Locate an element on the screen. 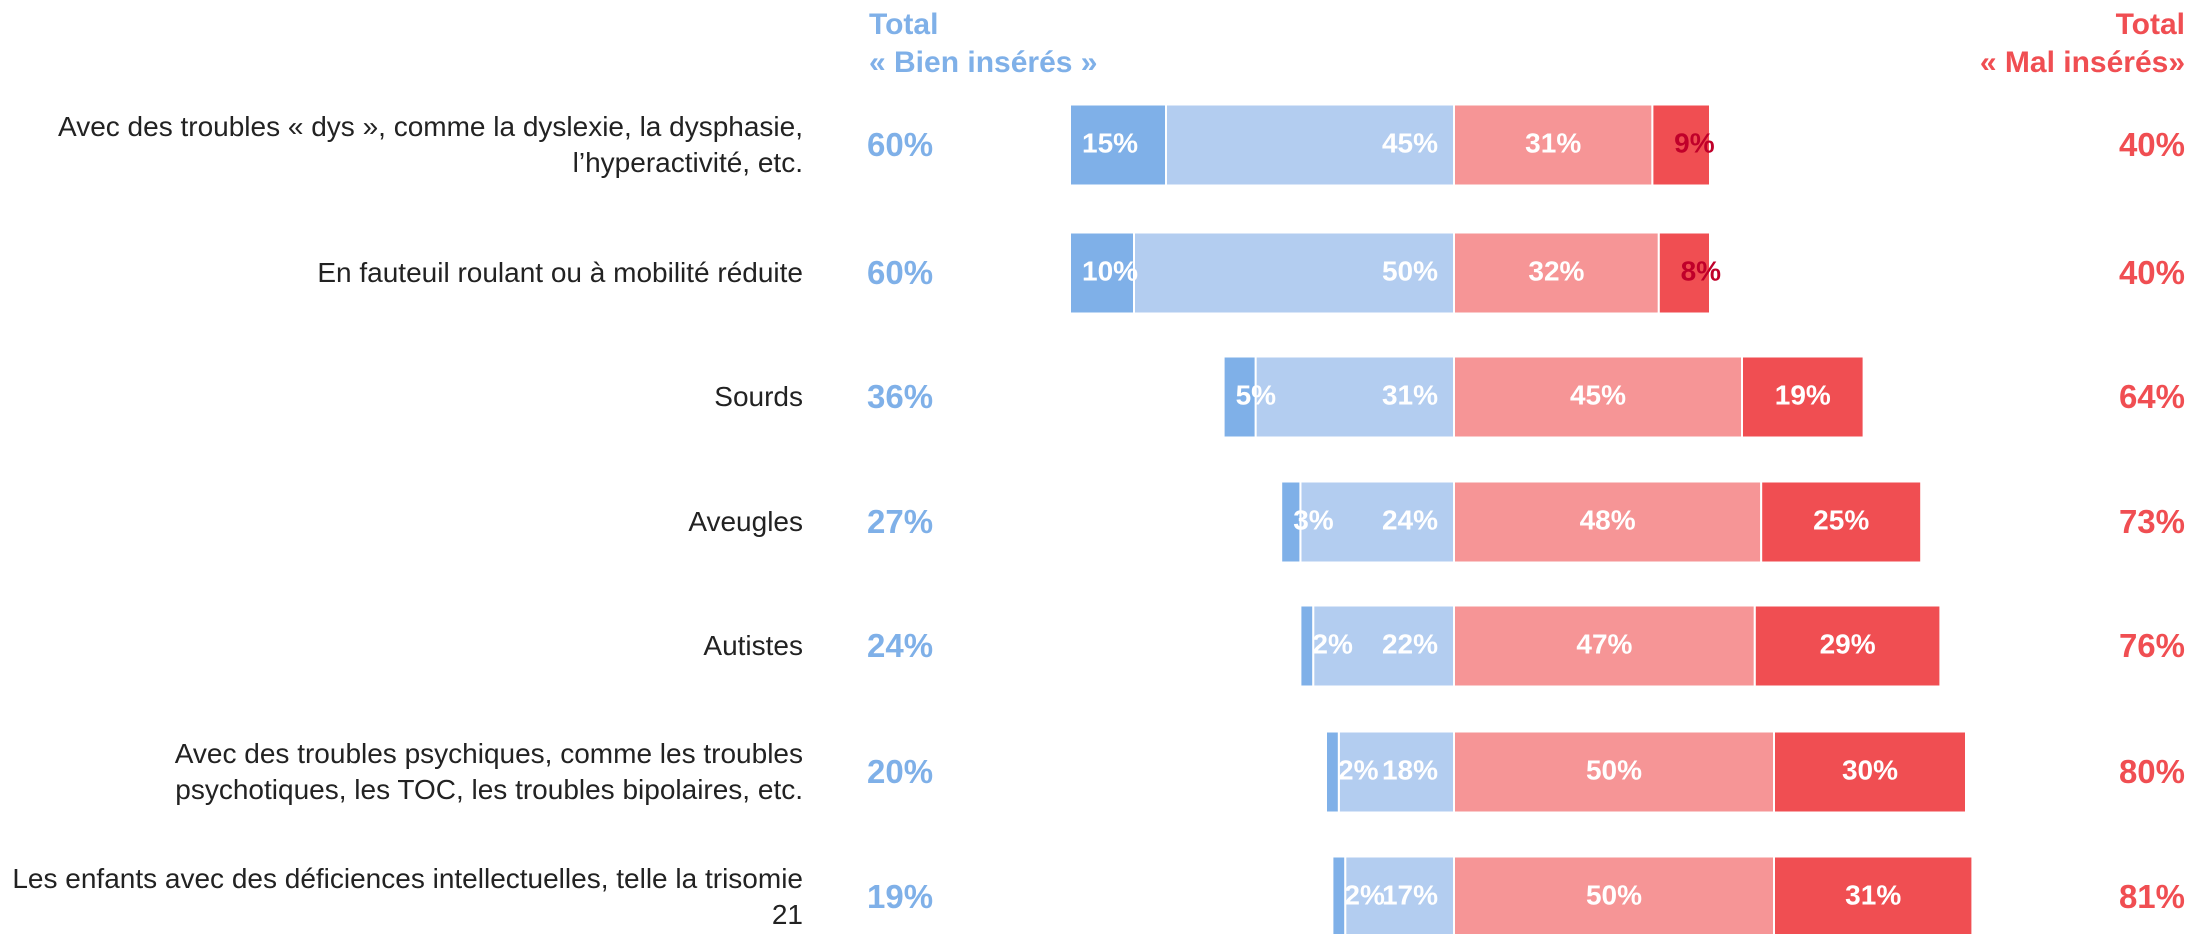  total-value: 80% is located at coordinates (2151, 771).